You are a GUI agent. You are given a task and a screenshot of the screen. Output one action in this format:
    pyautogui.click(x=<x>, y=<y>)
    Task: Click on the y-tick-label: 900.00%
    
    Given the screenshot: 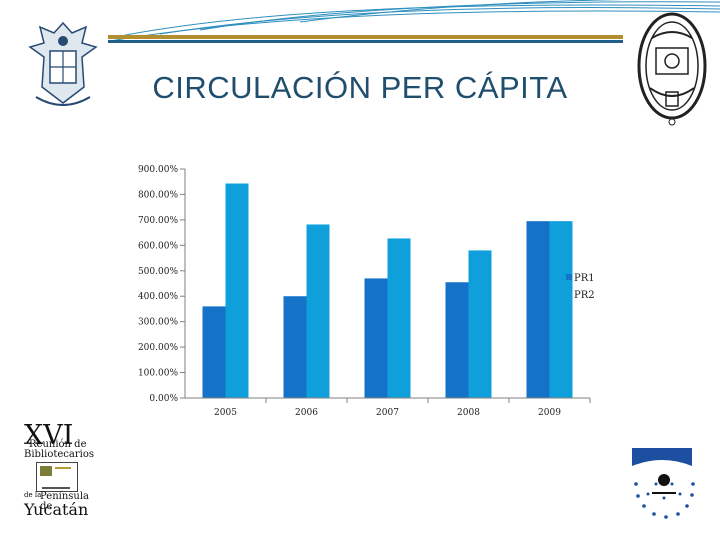 What is the action you would take?
    pyautogui.click(x=158, y=170)
    